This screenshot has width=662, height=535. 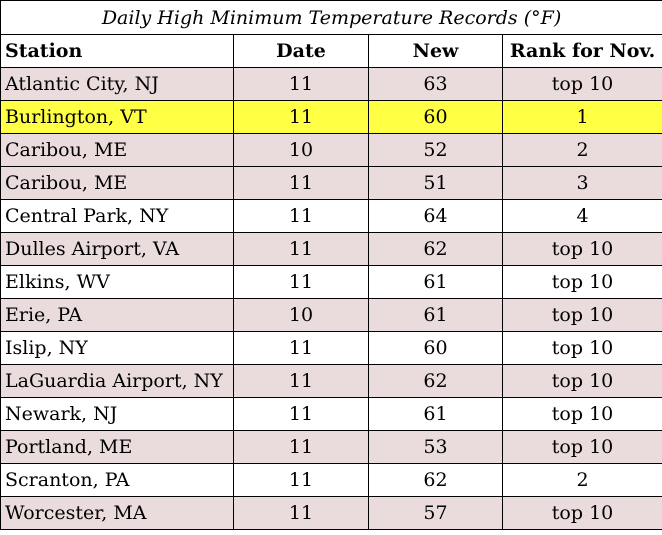 What do you see at coordinates (117, 348) in the screenshot?
I see `station-cell: Islip, NY` at bounding box center [117, 348].